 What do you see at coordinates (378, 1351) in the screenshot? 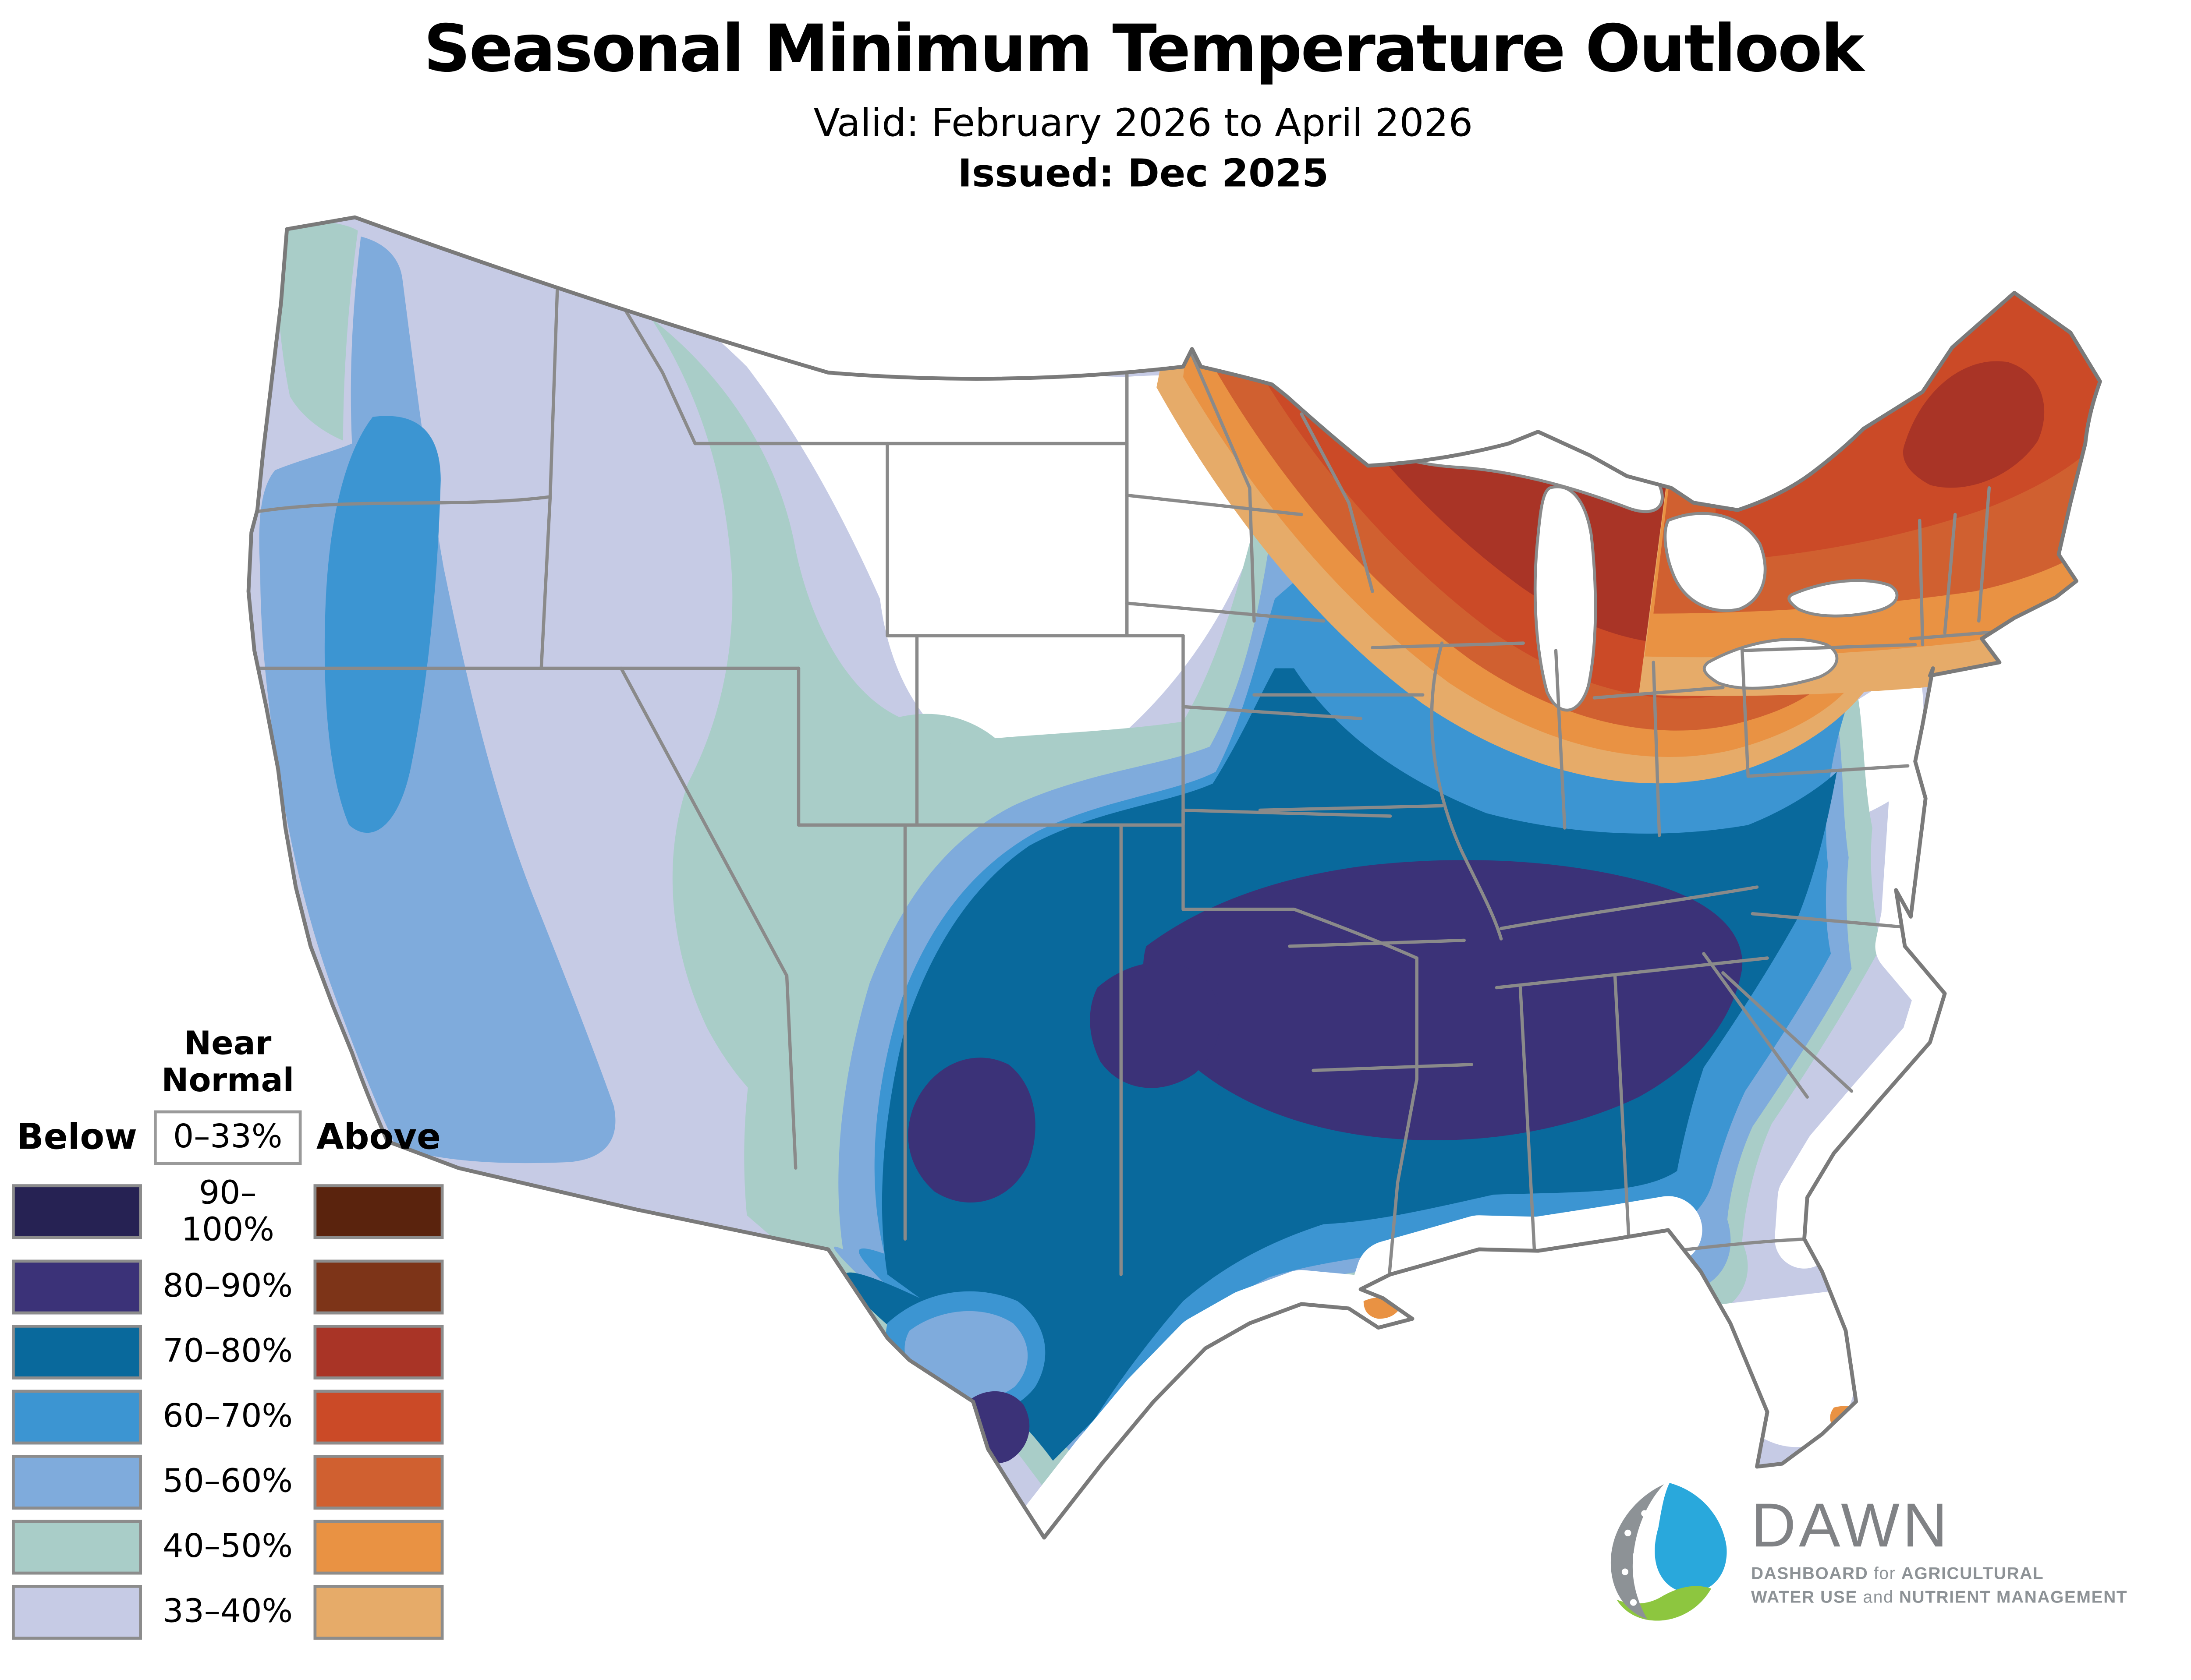
I see `legend-swatch-above-70–80%` at bounding box center [378, 1351].